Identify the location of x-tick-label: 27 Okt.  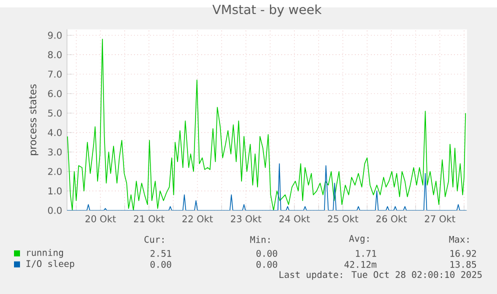
(440, 218).